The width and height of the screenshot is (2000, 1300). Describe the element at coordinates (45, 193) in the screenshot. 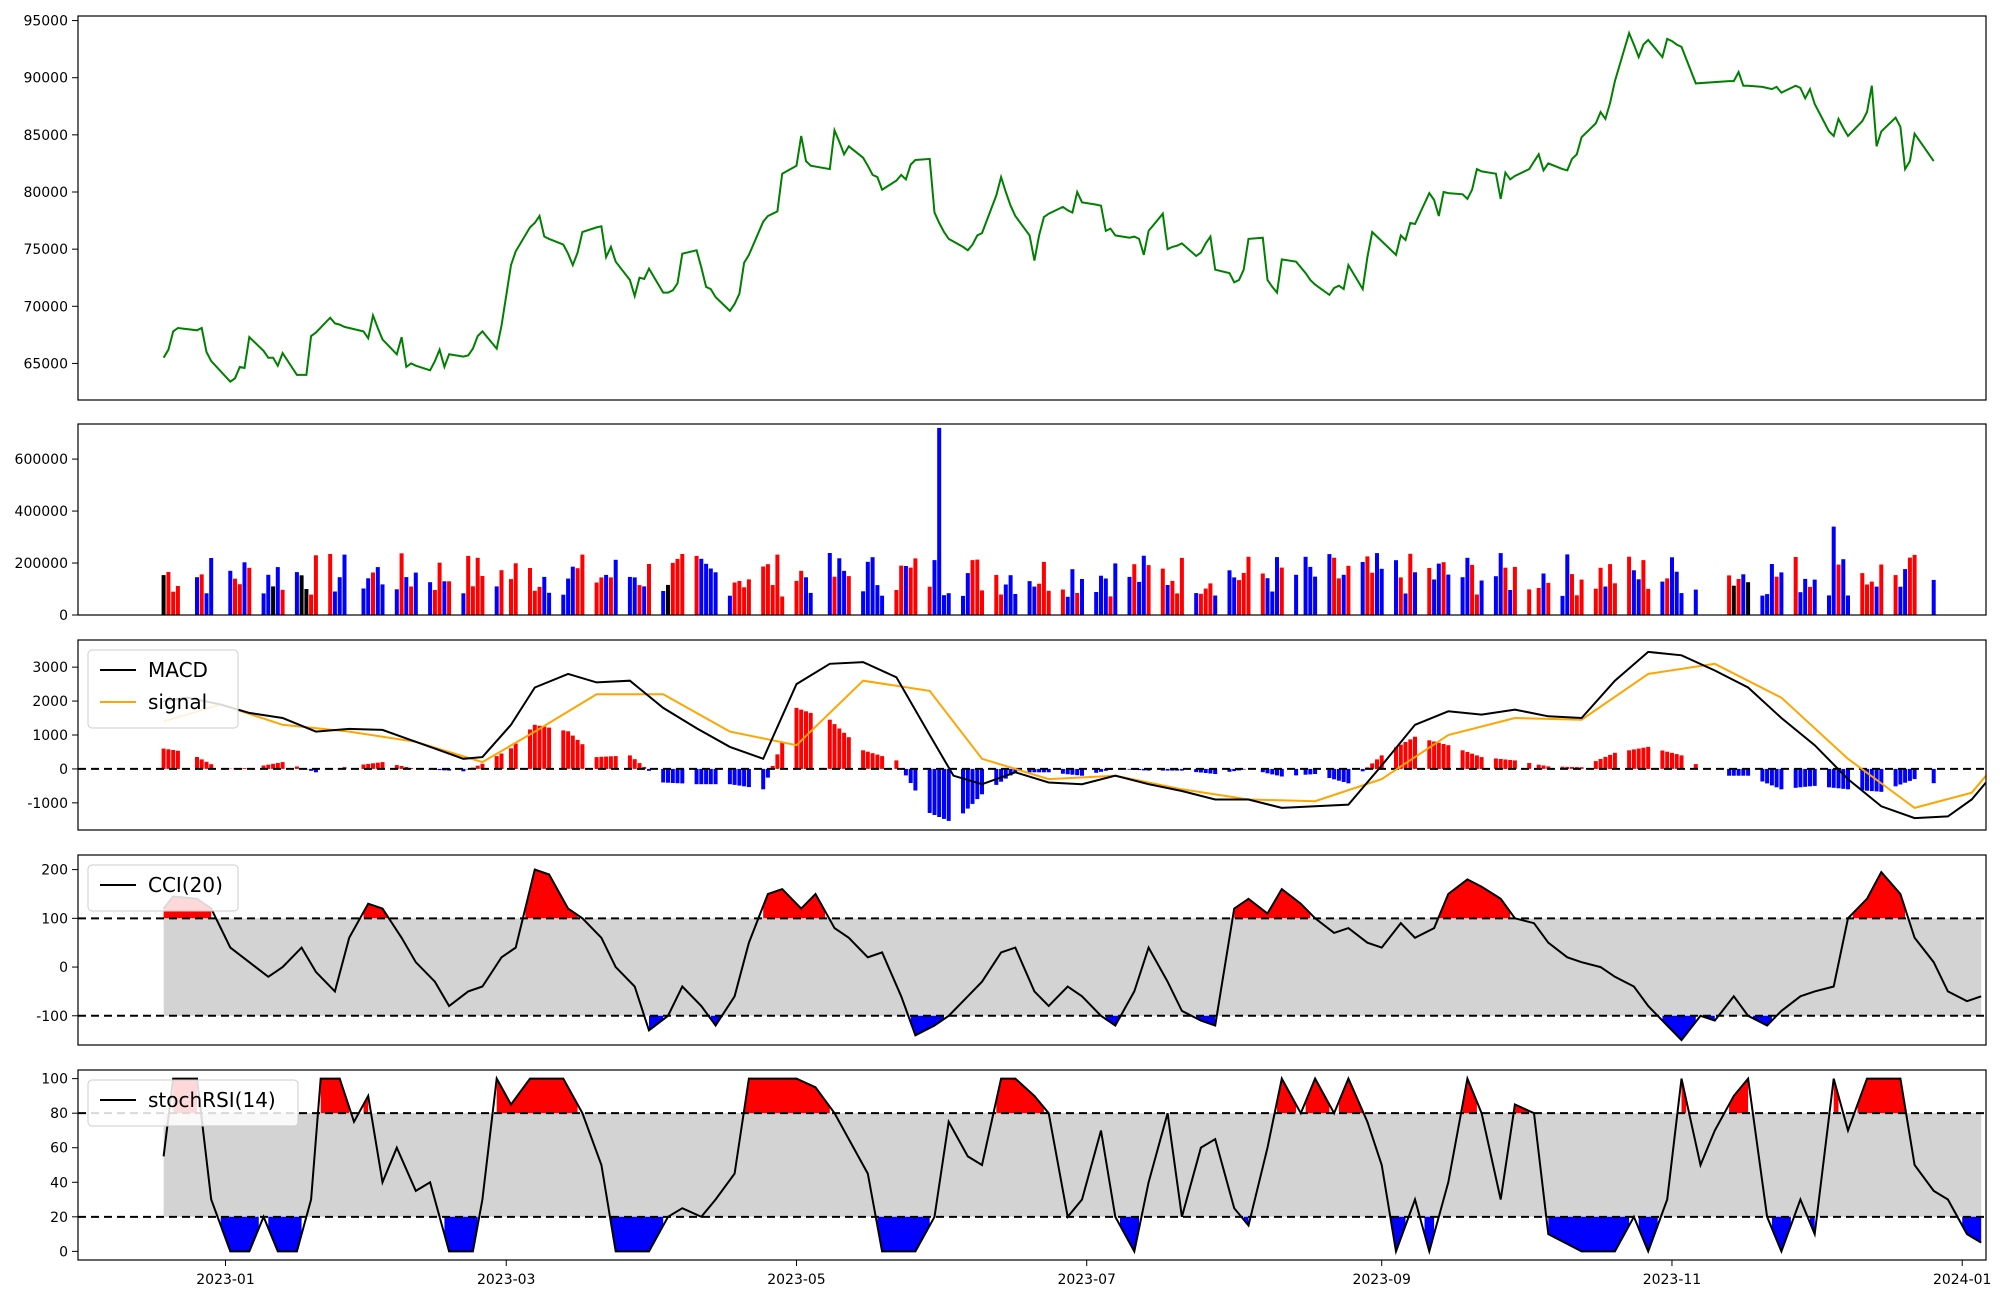

I see `y-tick-label: 80000` at that location.